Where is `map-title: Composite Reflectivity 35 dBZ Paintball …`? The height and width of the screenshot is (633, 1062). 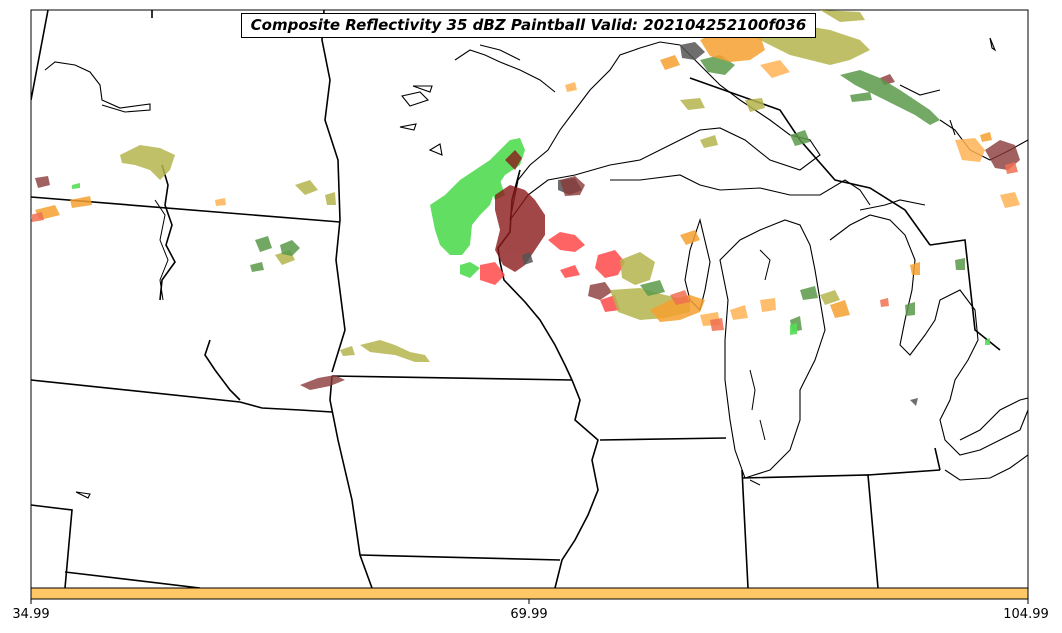
map-title: Composite Reflectivity 35 dBZ Paintball … is located at coordinates (528, 25).